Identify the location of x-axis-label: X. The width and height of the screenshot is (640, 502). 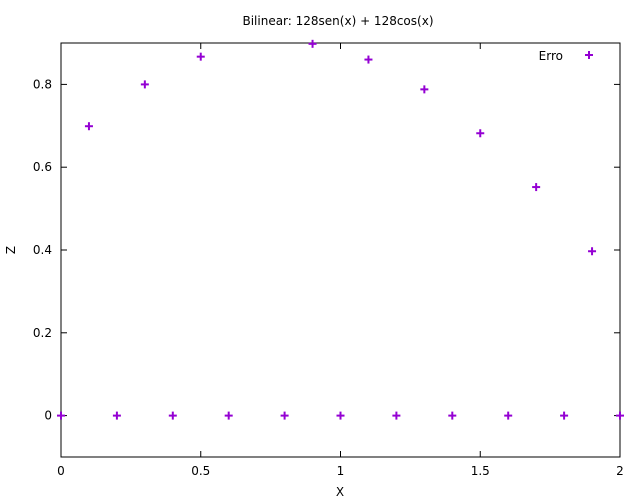
(340, 492).